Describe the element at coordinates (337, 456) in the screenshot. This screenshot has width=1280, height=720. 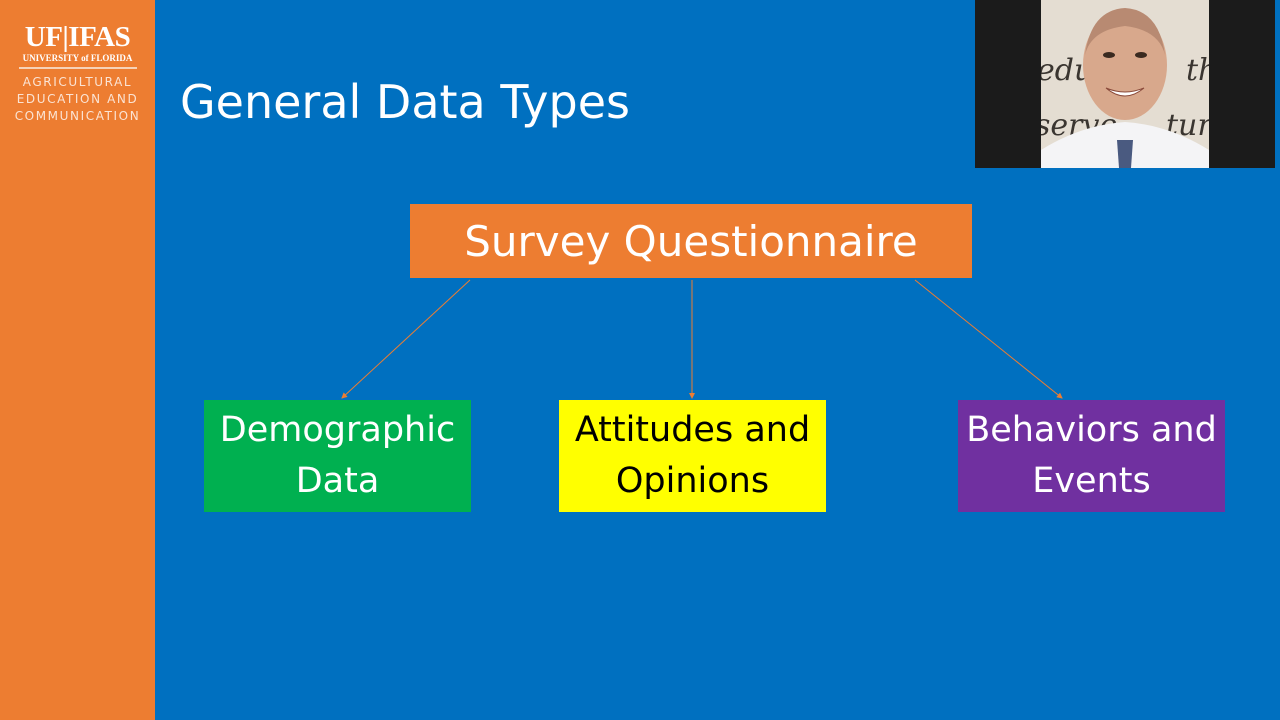
I see `node-demographic-data: Demographic Data` at that location.